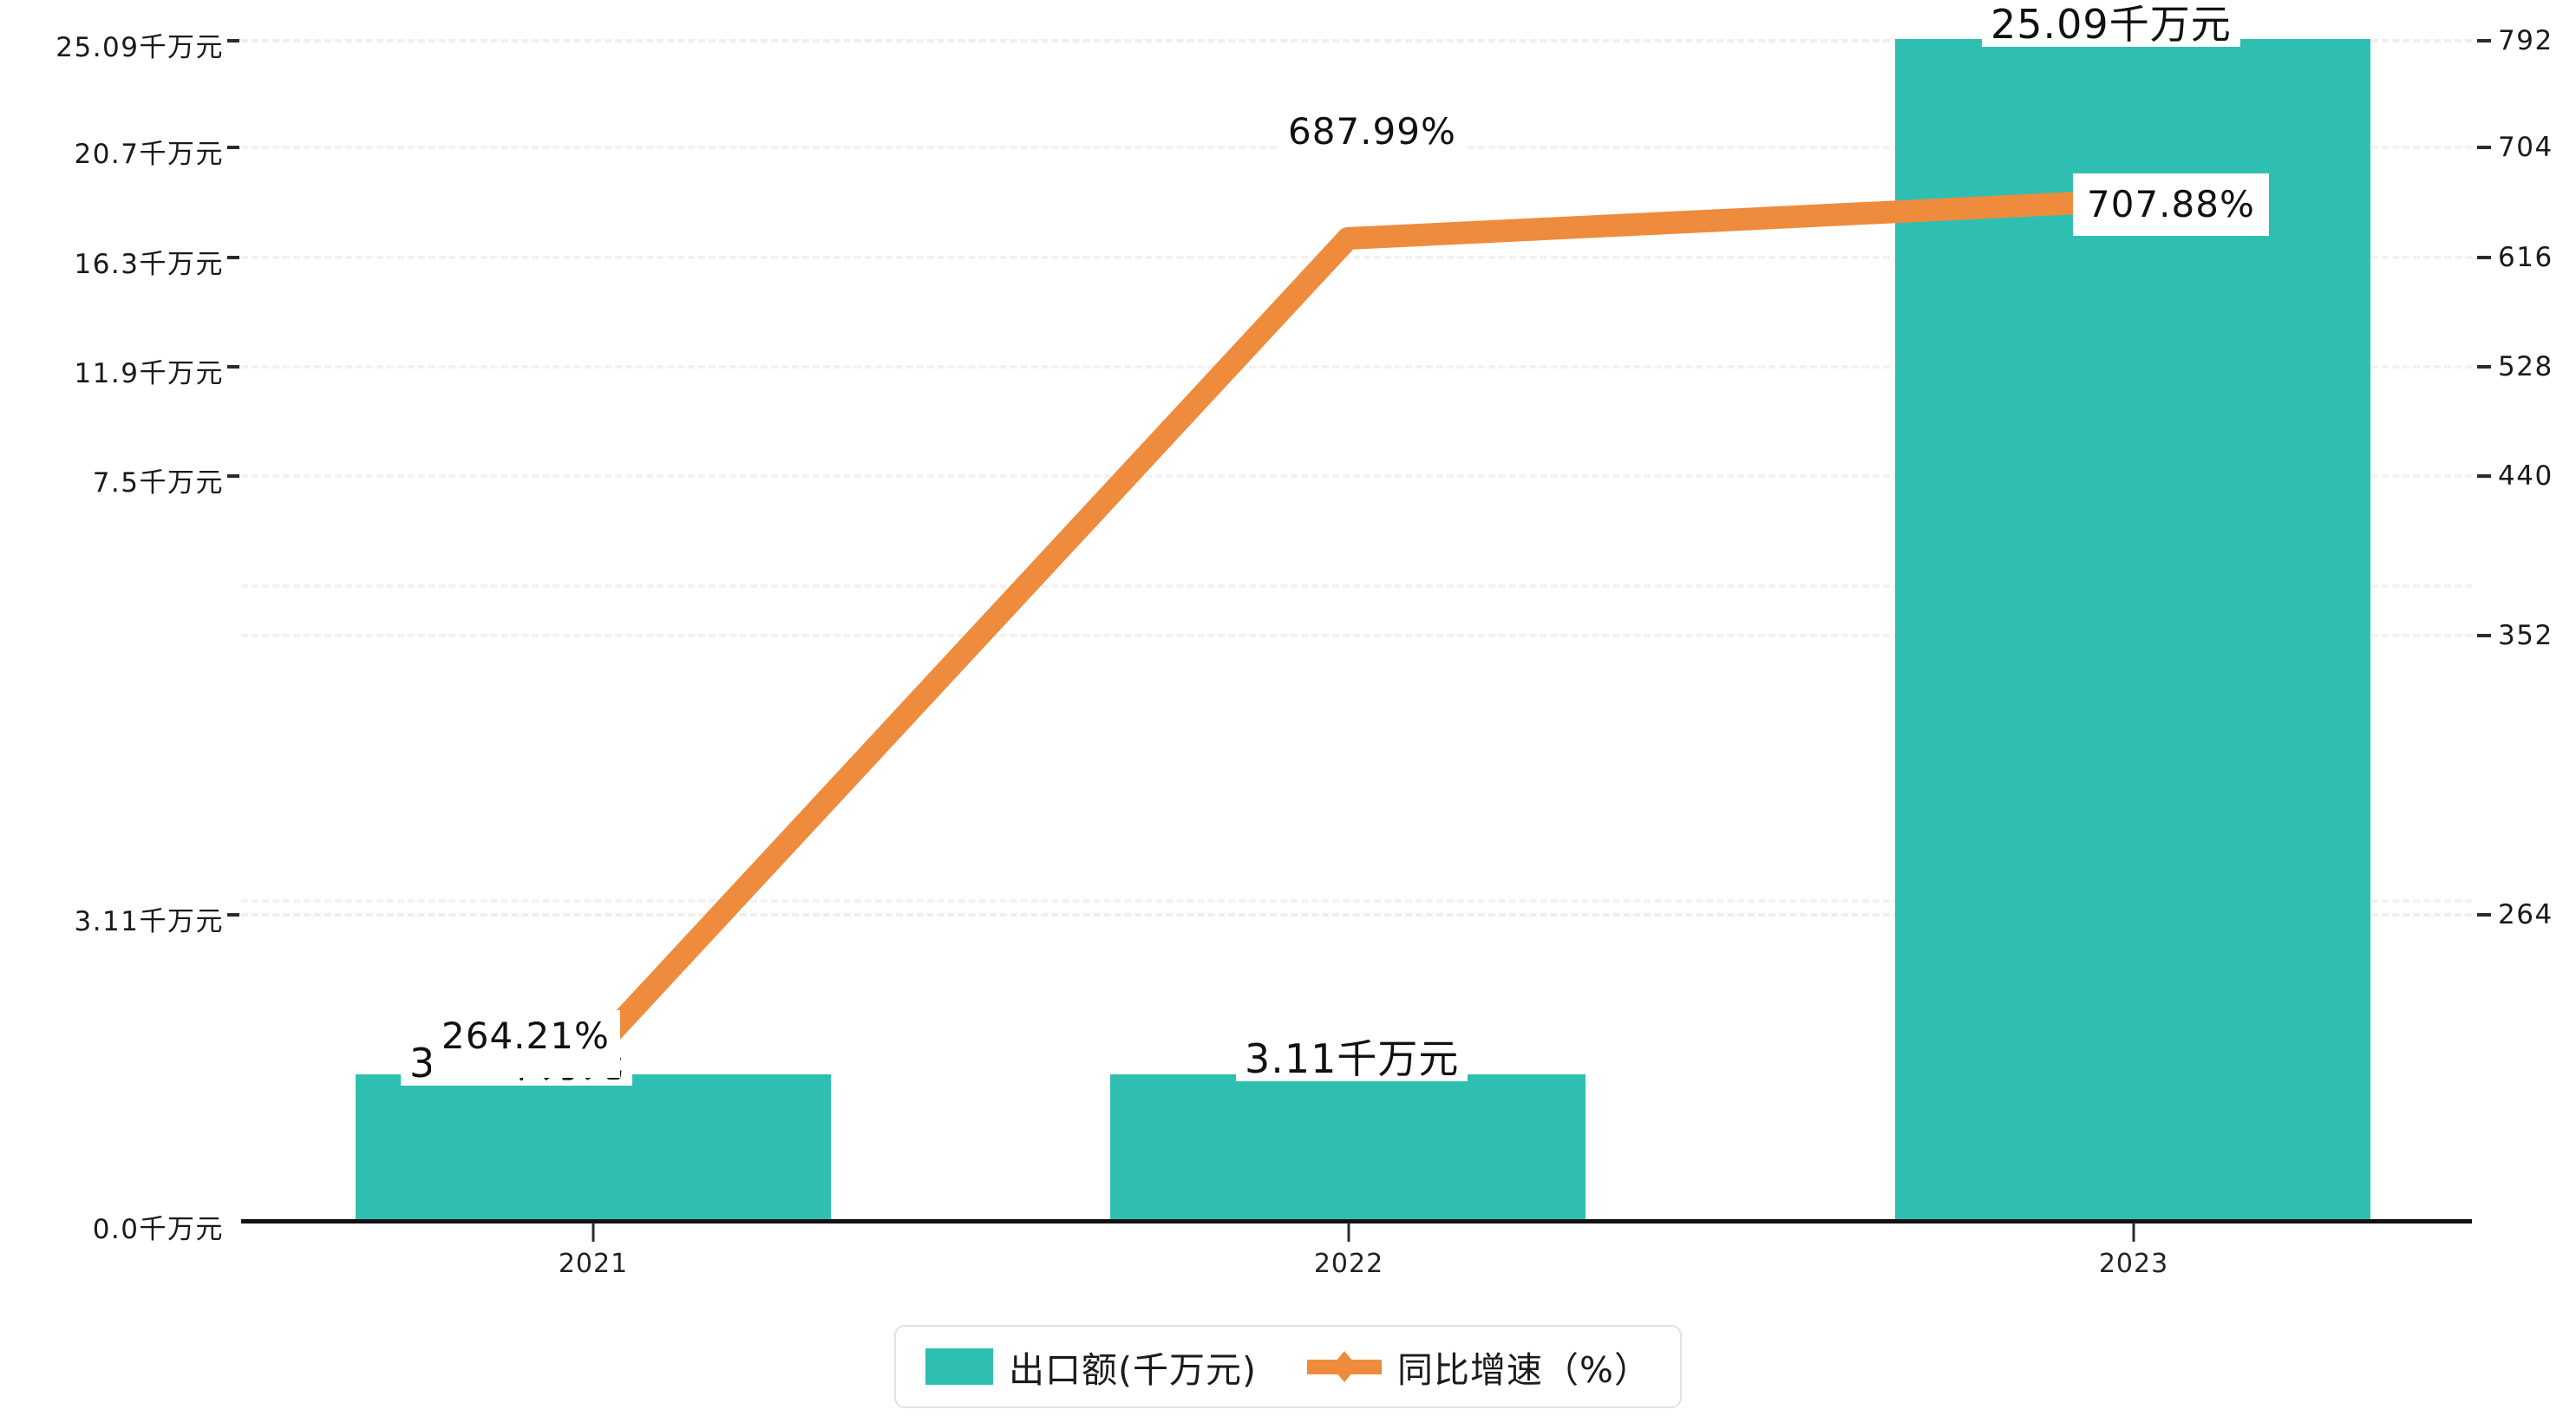 The height and width of the screenshot is (1416, 2576). I want to click on bar-label-2023-text: 25.09千万元, so click(2111, 25).